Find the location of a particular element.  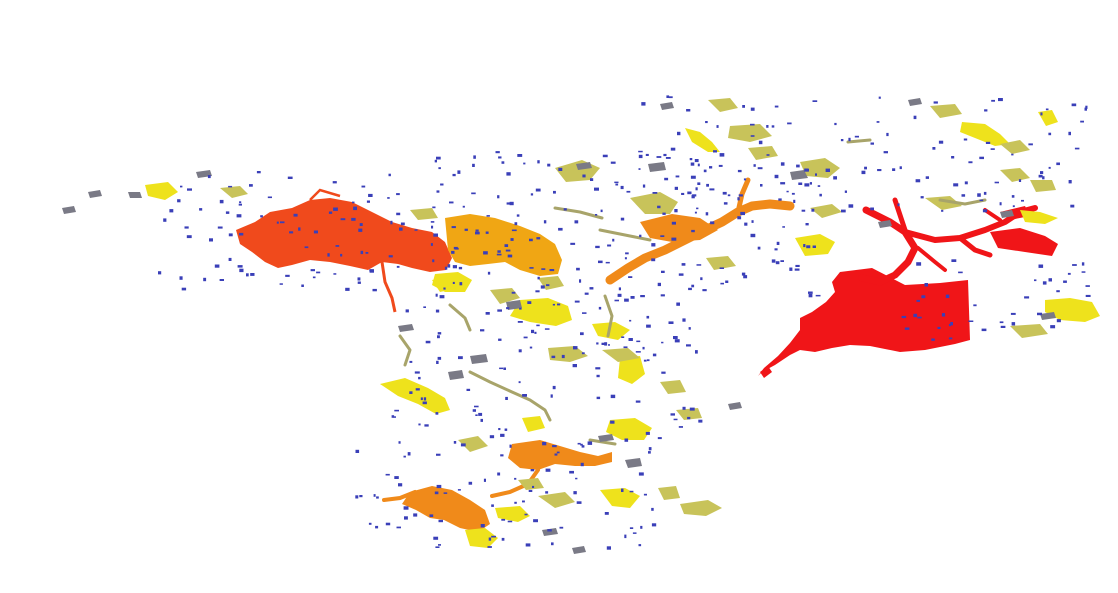

red-large-region is located at coordinates (864, 323).